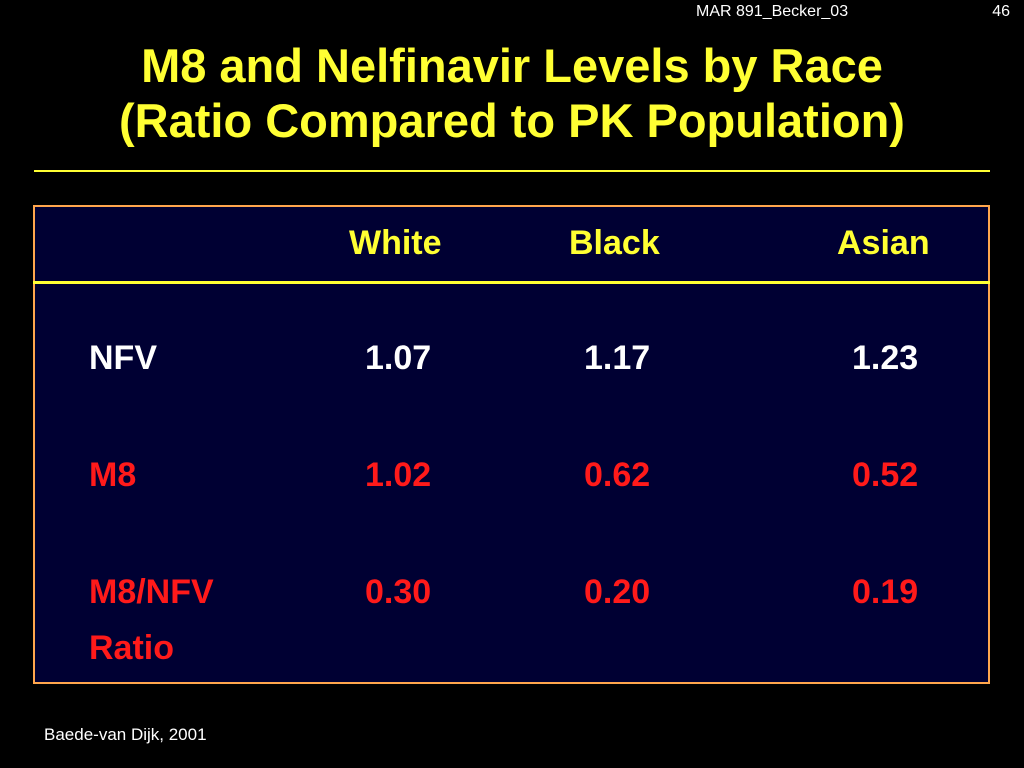 Image resolution: width=1024 pixels, height=768 pixels. Describe the element at coordinates (614, 243) in the screenshot. I see `column-header-black: Black` at that location.